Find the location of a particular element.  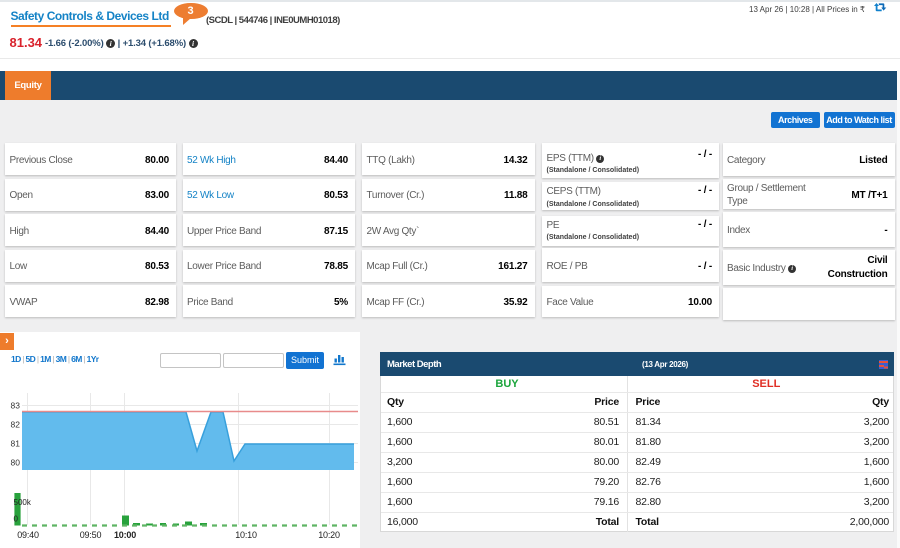

svg-text: 10:00 is located at coordinates (125, 535).